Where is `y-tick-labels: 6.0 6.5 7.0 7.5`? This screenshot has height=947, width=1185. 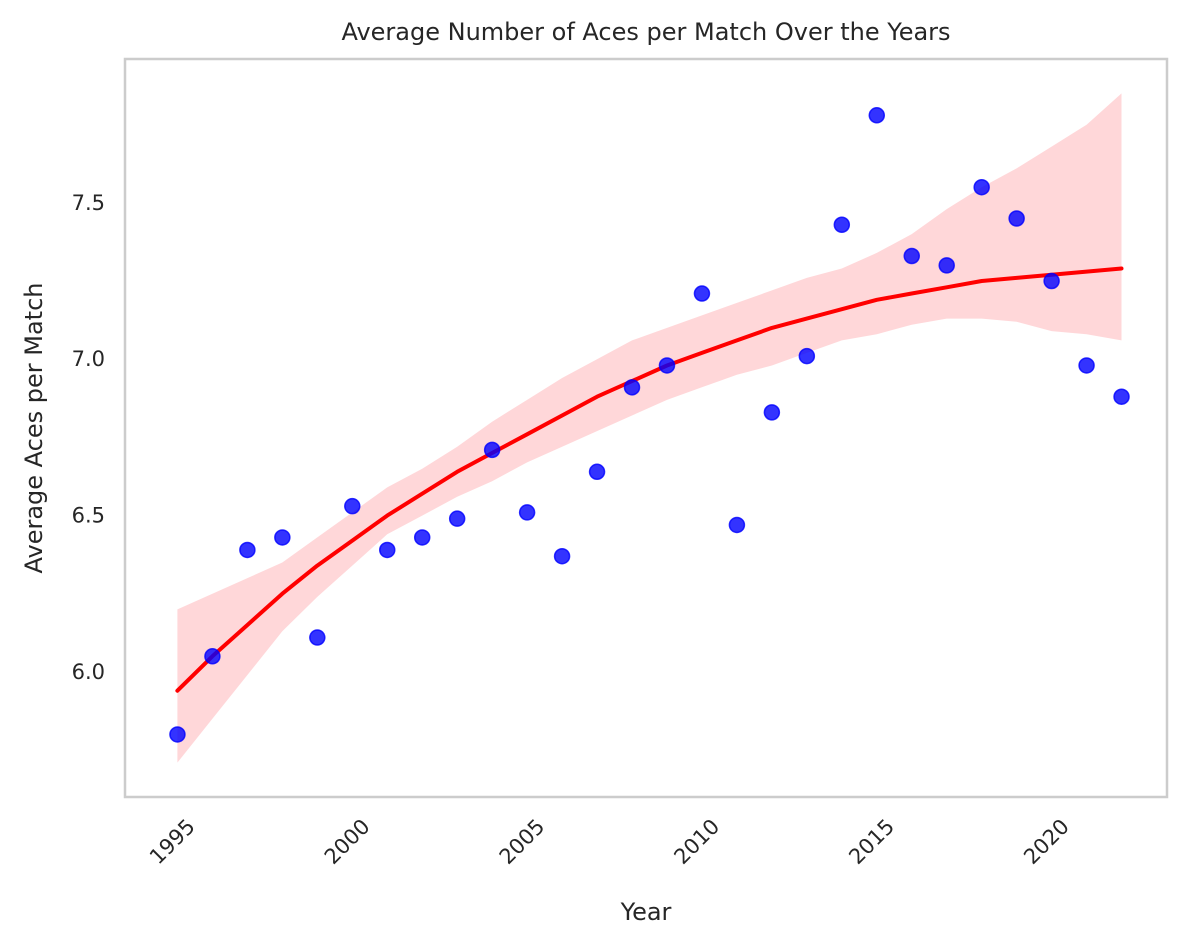 y-tick-labels: 6.0 6.5 7.0 7.5 is located at coordinates (88, 437).